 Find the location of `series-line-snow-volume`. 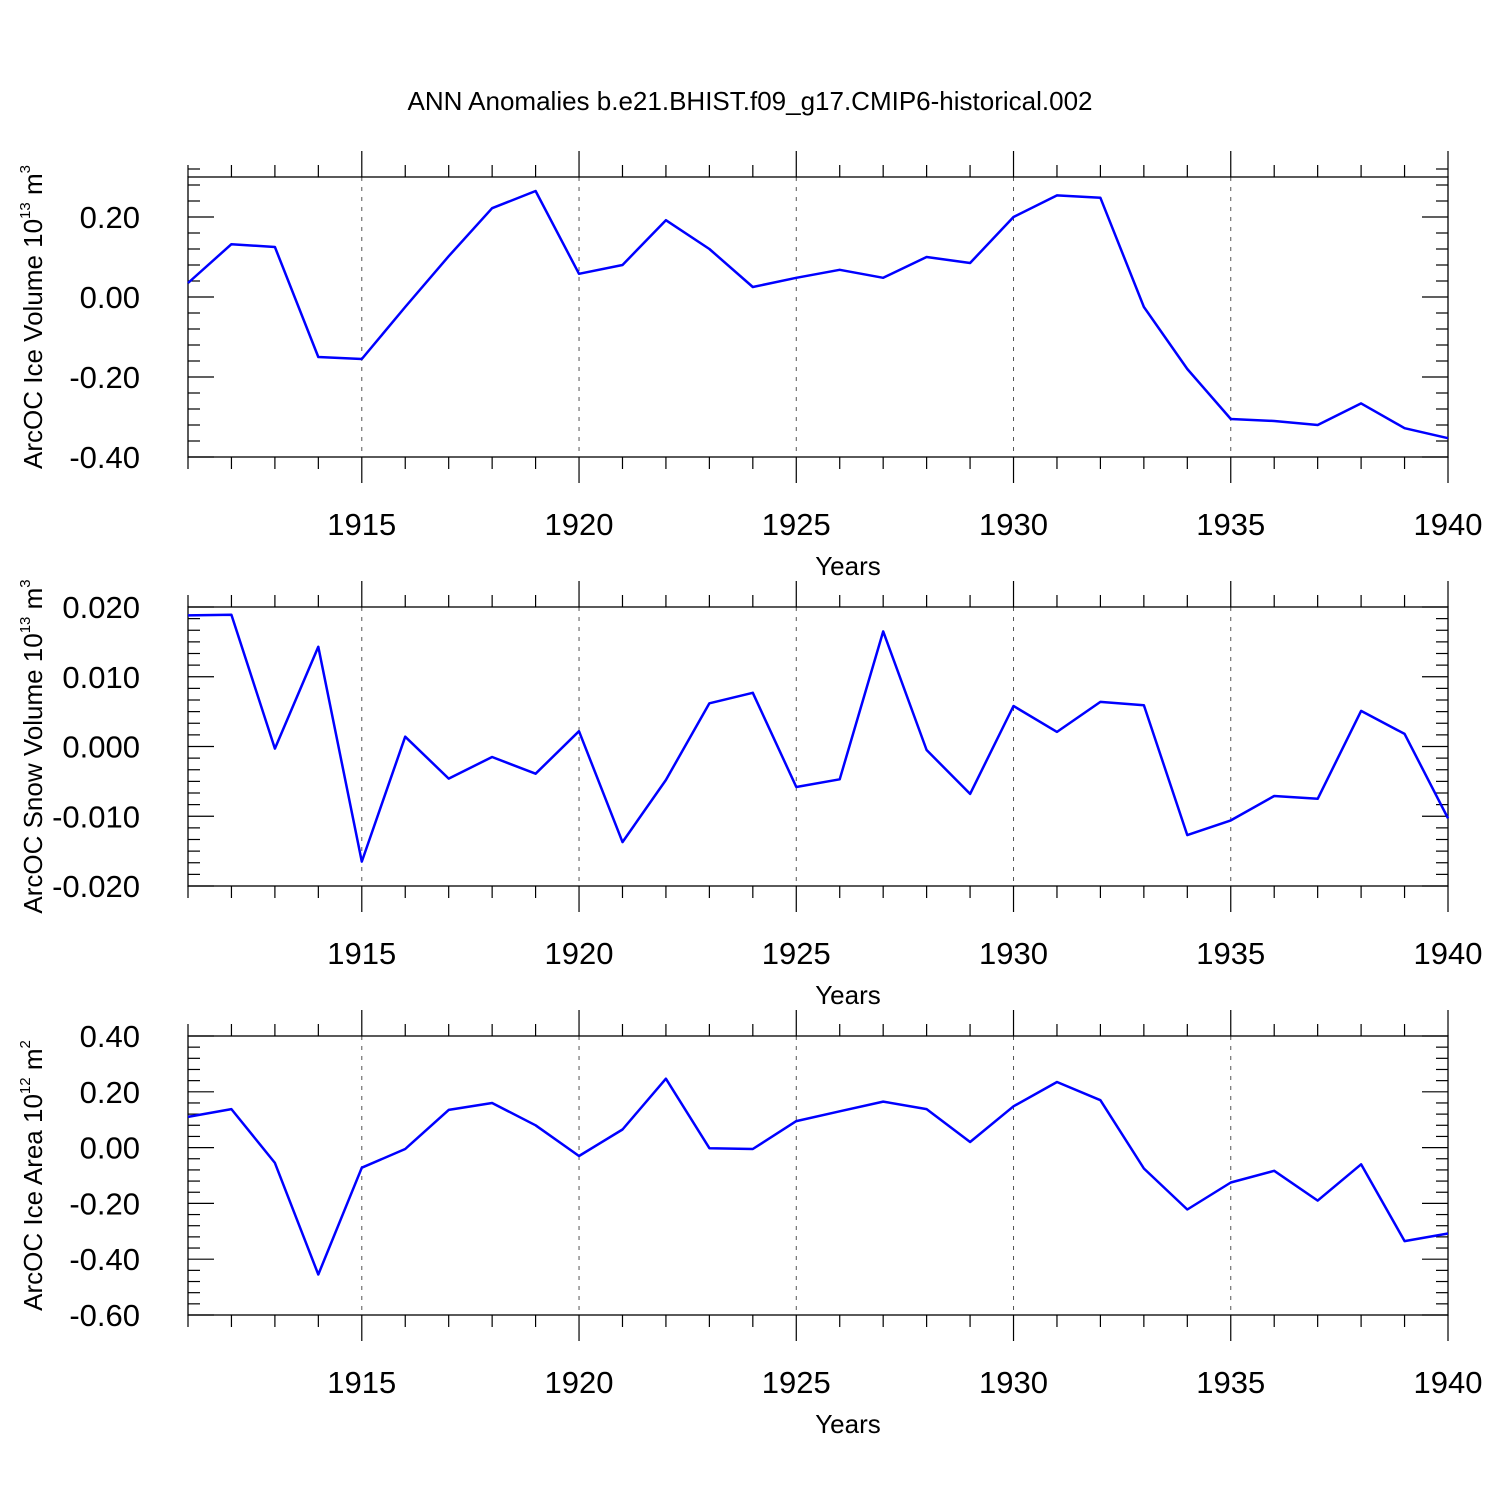

series-line-snow-volume is located at coordinates (818, 738).